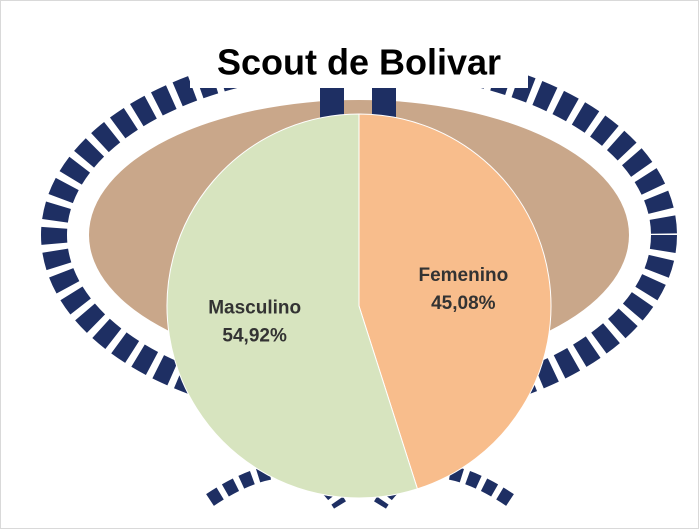 This screenshot has width=699, height=529. What do you see at coordinates (463, 275) in the screenshot?
I see `slice-category-label: Femenino` at bounding box center [463, 275].